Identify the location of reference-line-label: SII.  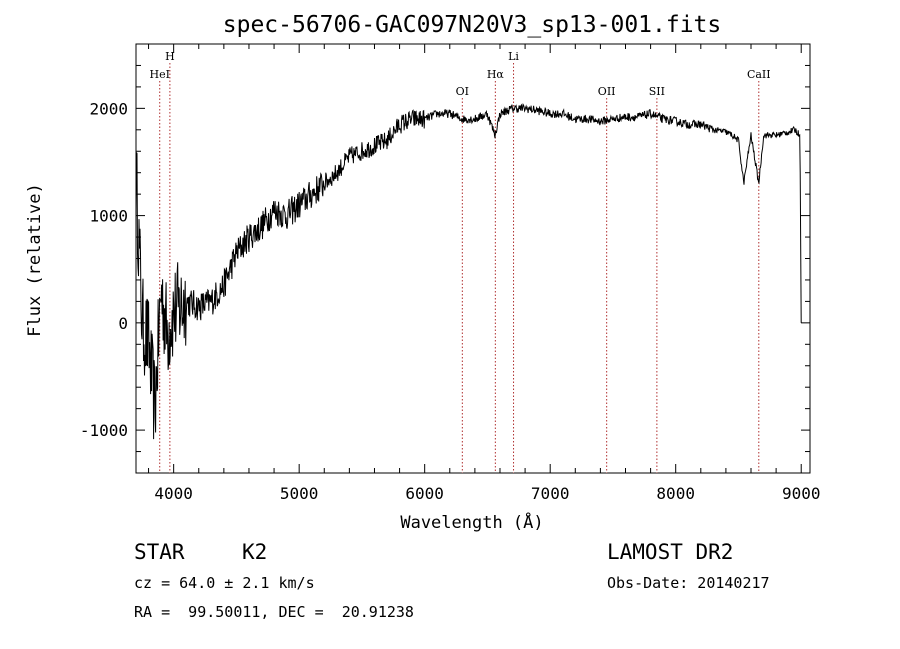
(657, 91).